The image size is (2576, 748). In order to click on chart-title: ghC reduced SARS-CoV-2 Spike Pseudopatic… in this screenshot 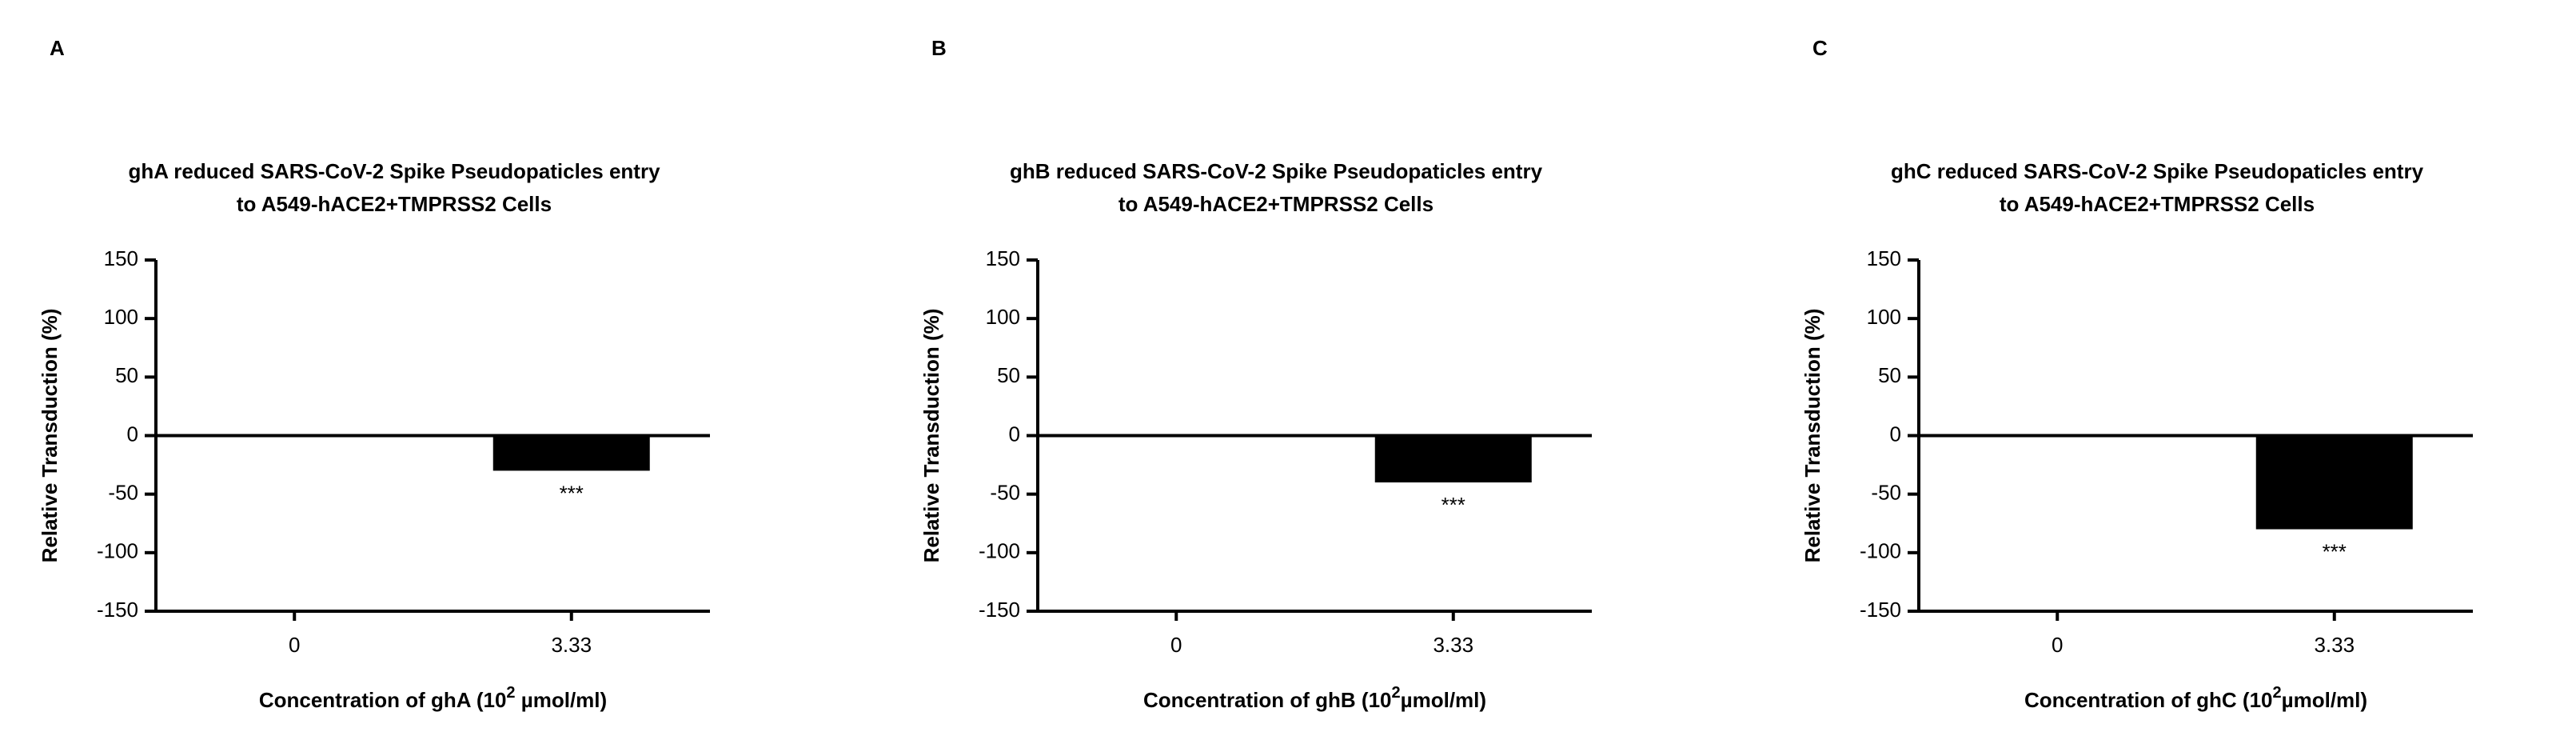, I will do `click(2157, 171)`.